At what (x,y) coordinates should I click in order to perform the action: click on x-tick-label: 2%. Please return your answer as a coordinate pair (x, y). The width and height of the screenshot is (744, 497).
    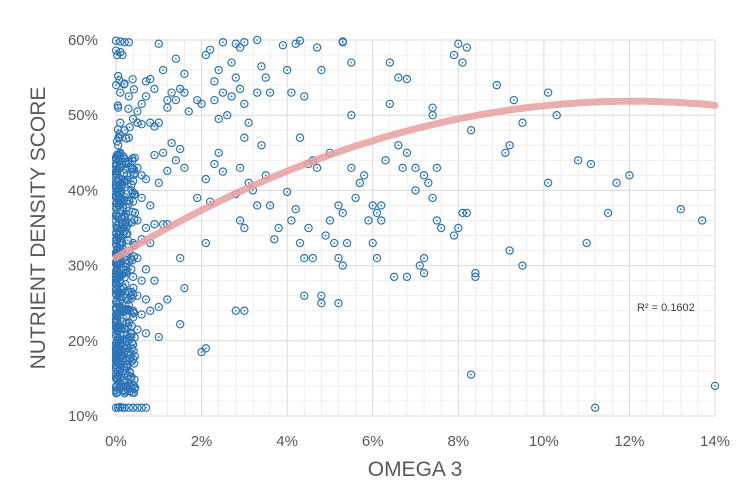
    Looking at the image, I should click on (202, 441).